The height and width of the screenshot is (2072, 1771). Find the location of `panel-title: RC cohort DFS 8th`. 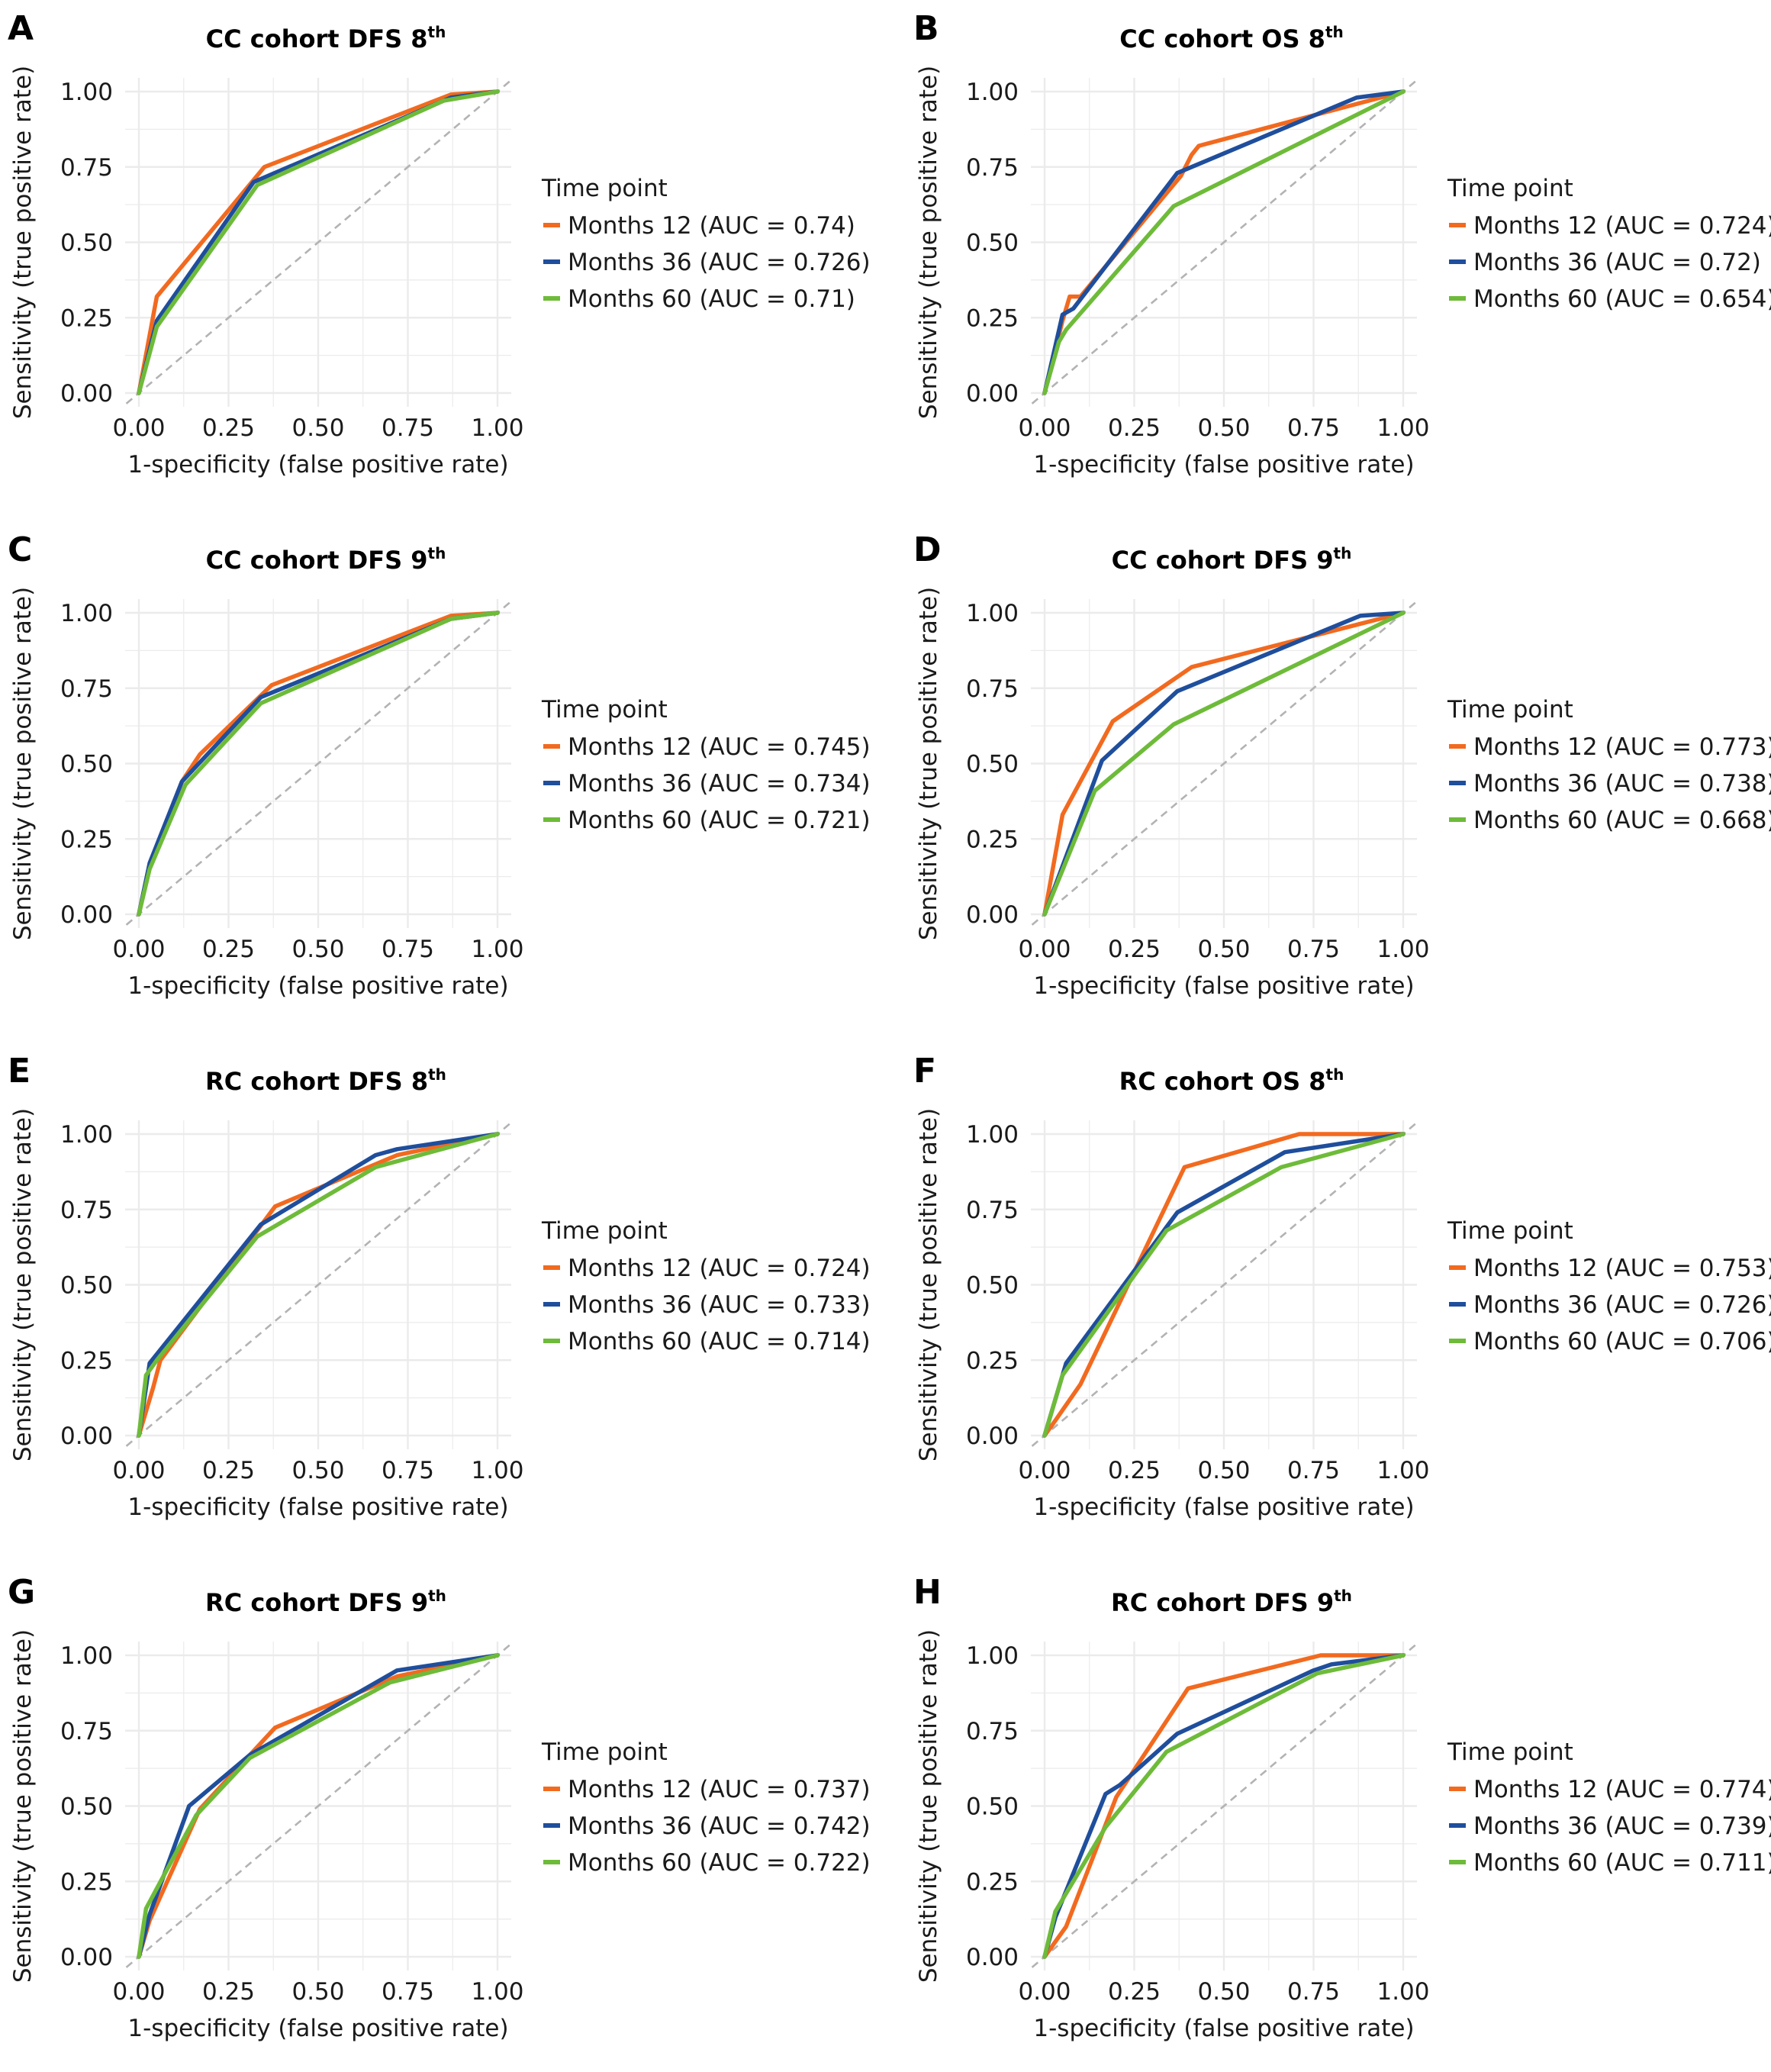

panel-title: RC cohort DFS 8th is located at coordinates (325, 1080).